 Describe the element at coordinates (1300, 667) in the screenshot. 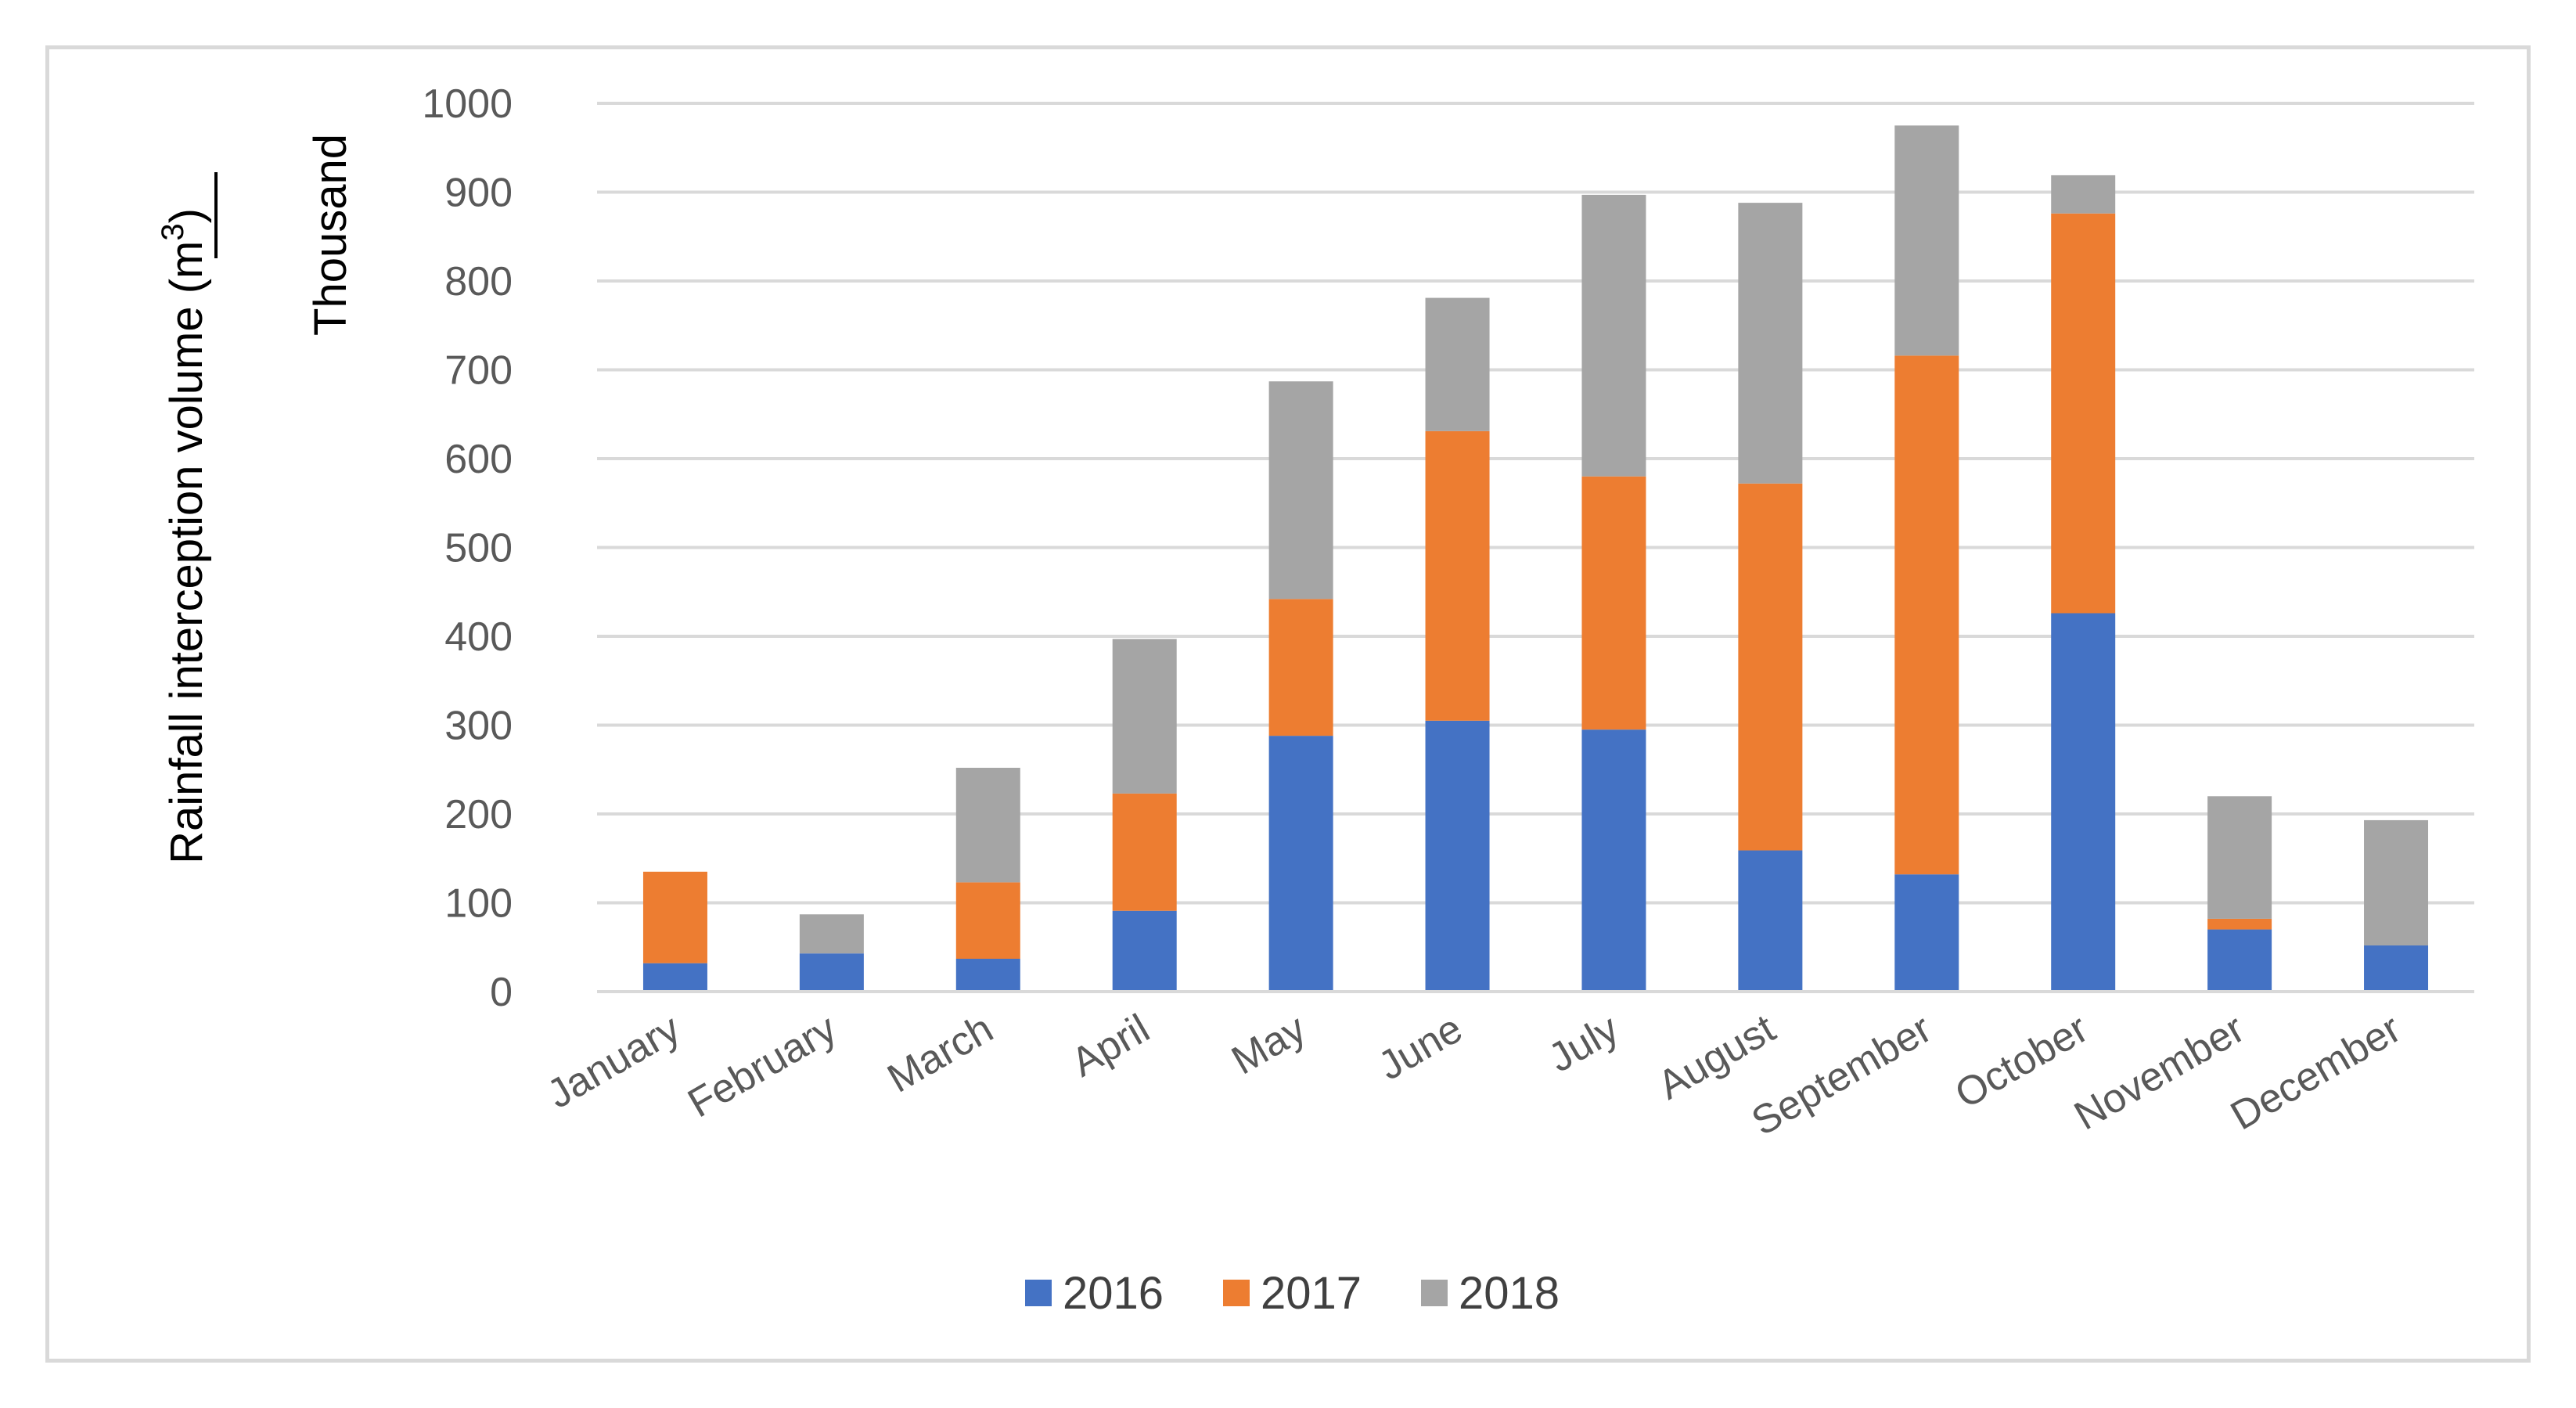

I see `bar-2017-may` at that location.